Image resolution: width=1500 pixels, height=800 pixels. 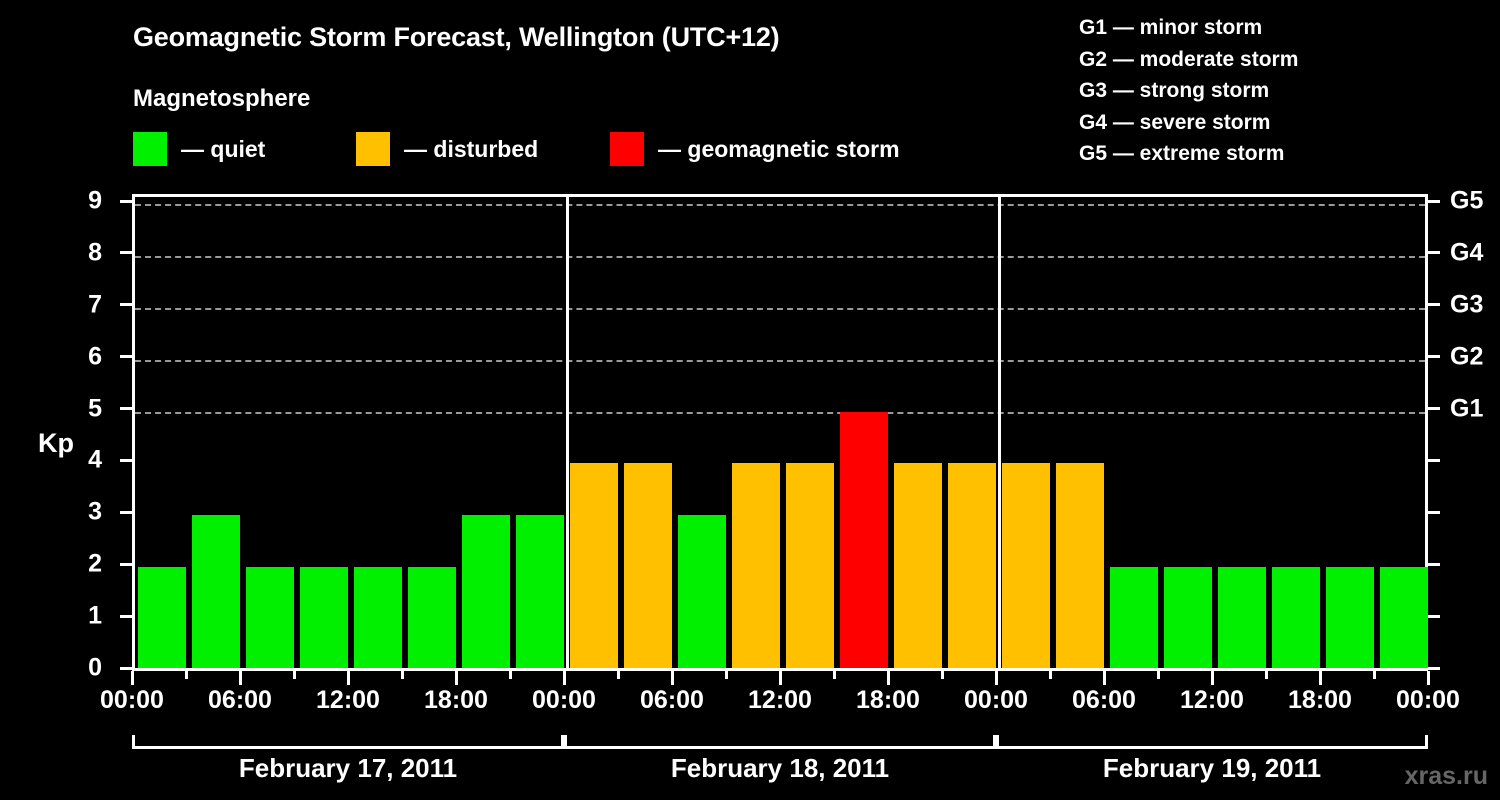 I want to click on g-tick-mark-G3, so click(x=1434, y=305).